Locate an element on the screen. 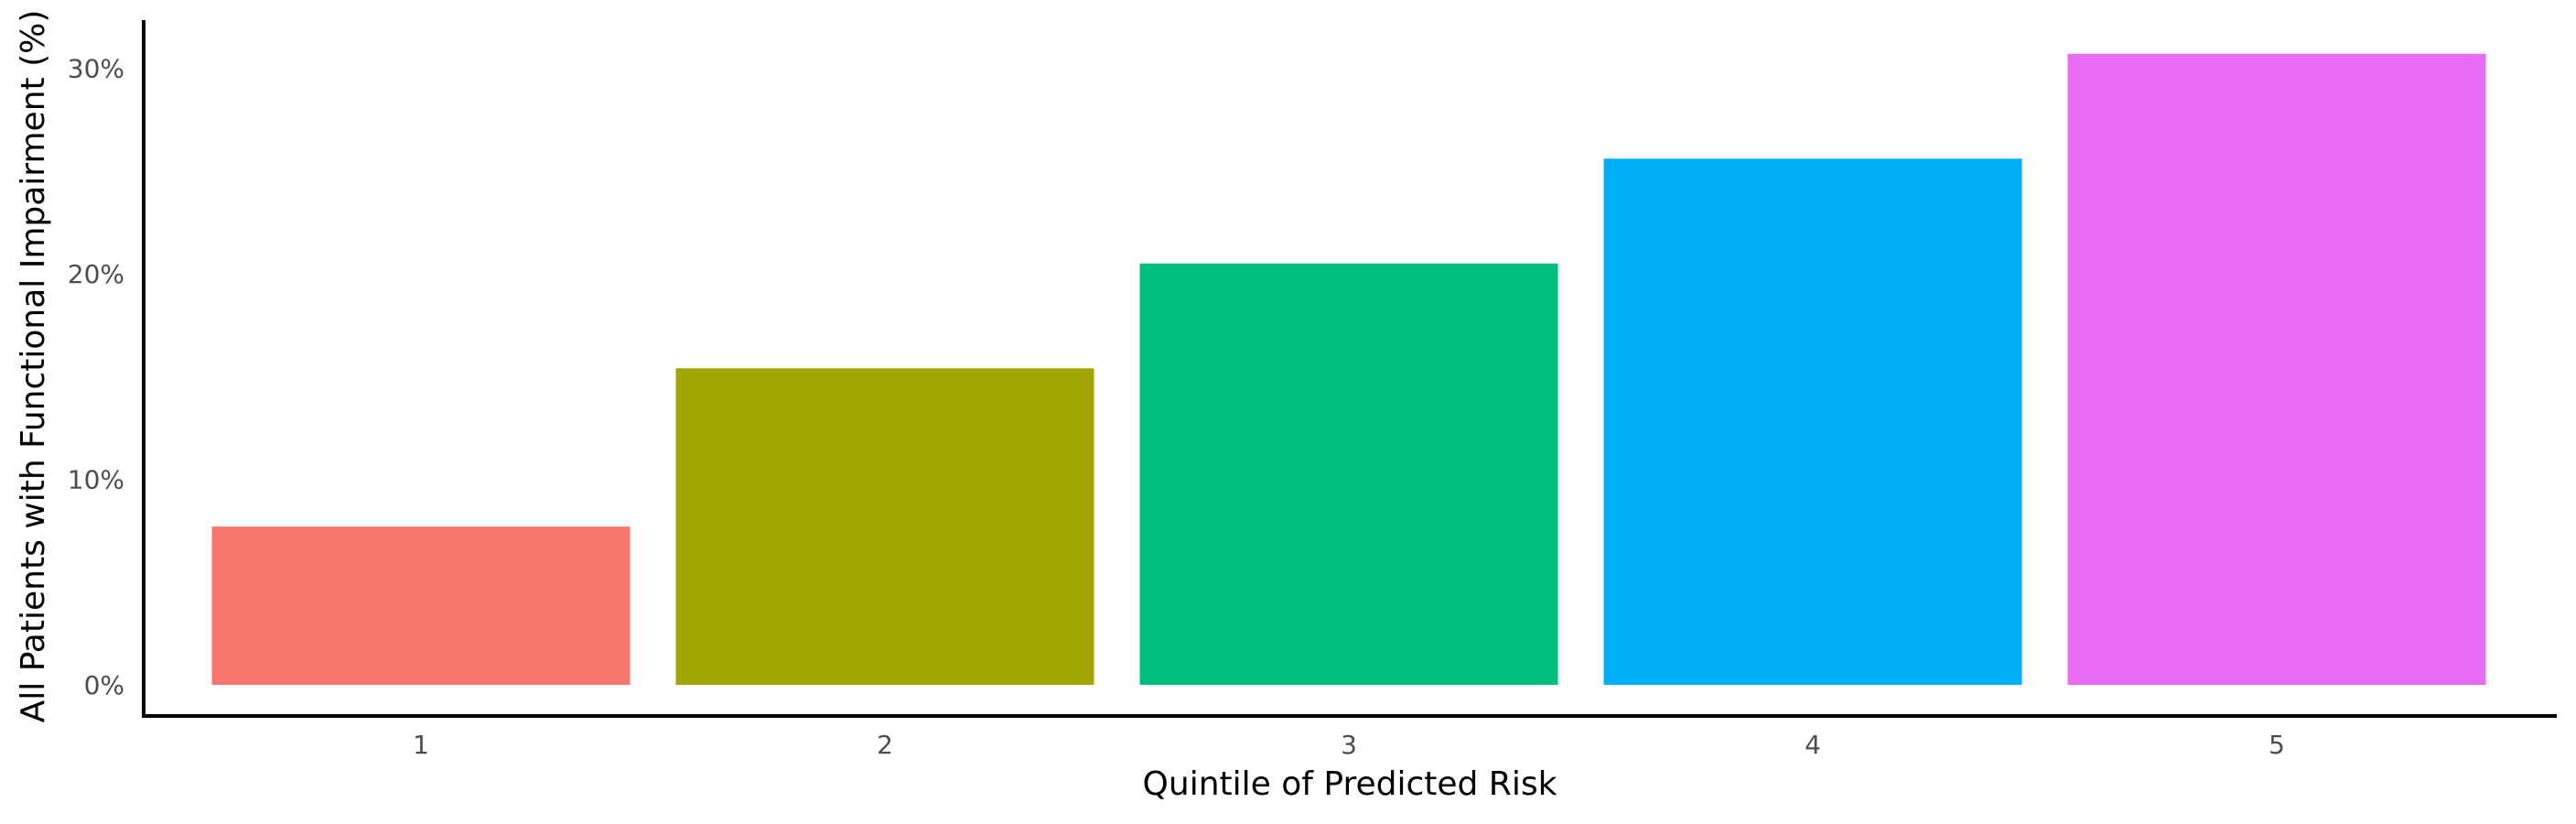  x-tick-label: 4 is located at coordinates (1813, 745).